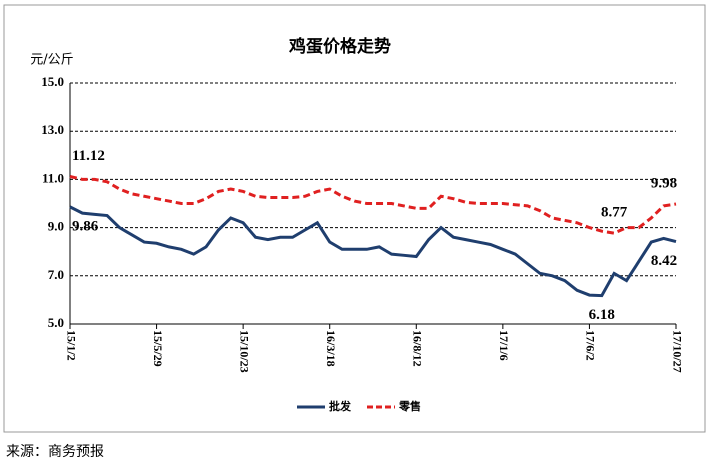 This screenshot has width=710, height=466. What do you see at coordinates (71, 345) in the screenshot?
I see `x-tick-label: 15/1/2` at bounding box center [71, 345].